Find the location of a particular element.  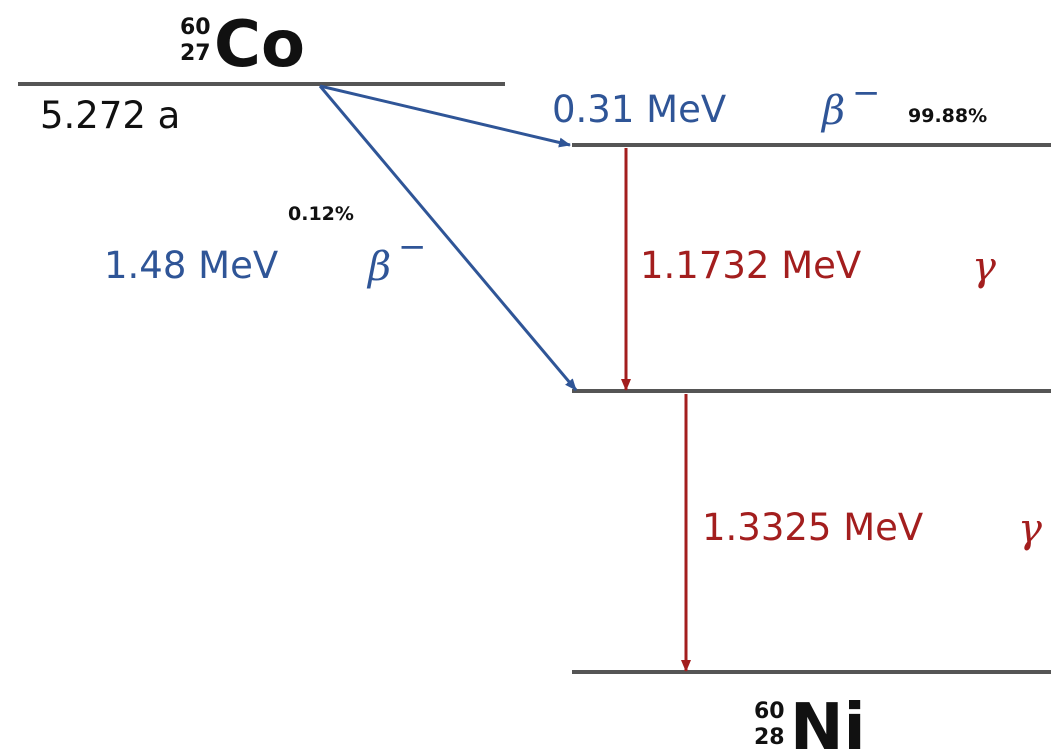

co-atomic-number: 27 is located at coordinates (195, 53).